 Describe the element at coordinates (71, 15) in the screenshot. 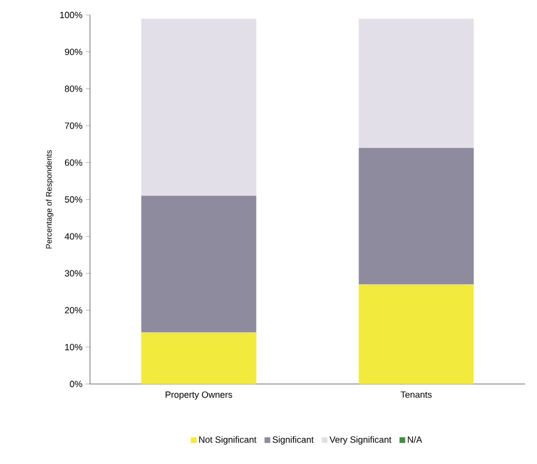

I see `y-tick-label: 100%` at that location.